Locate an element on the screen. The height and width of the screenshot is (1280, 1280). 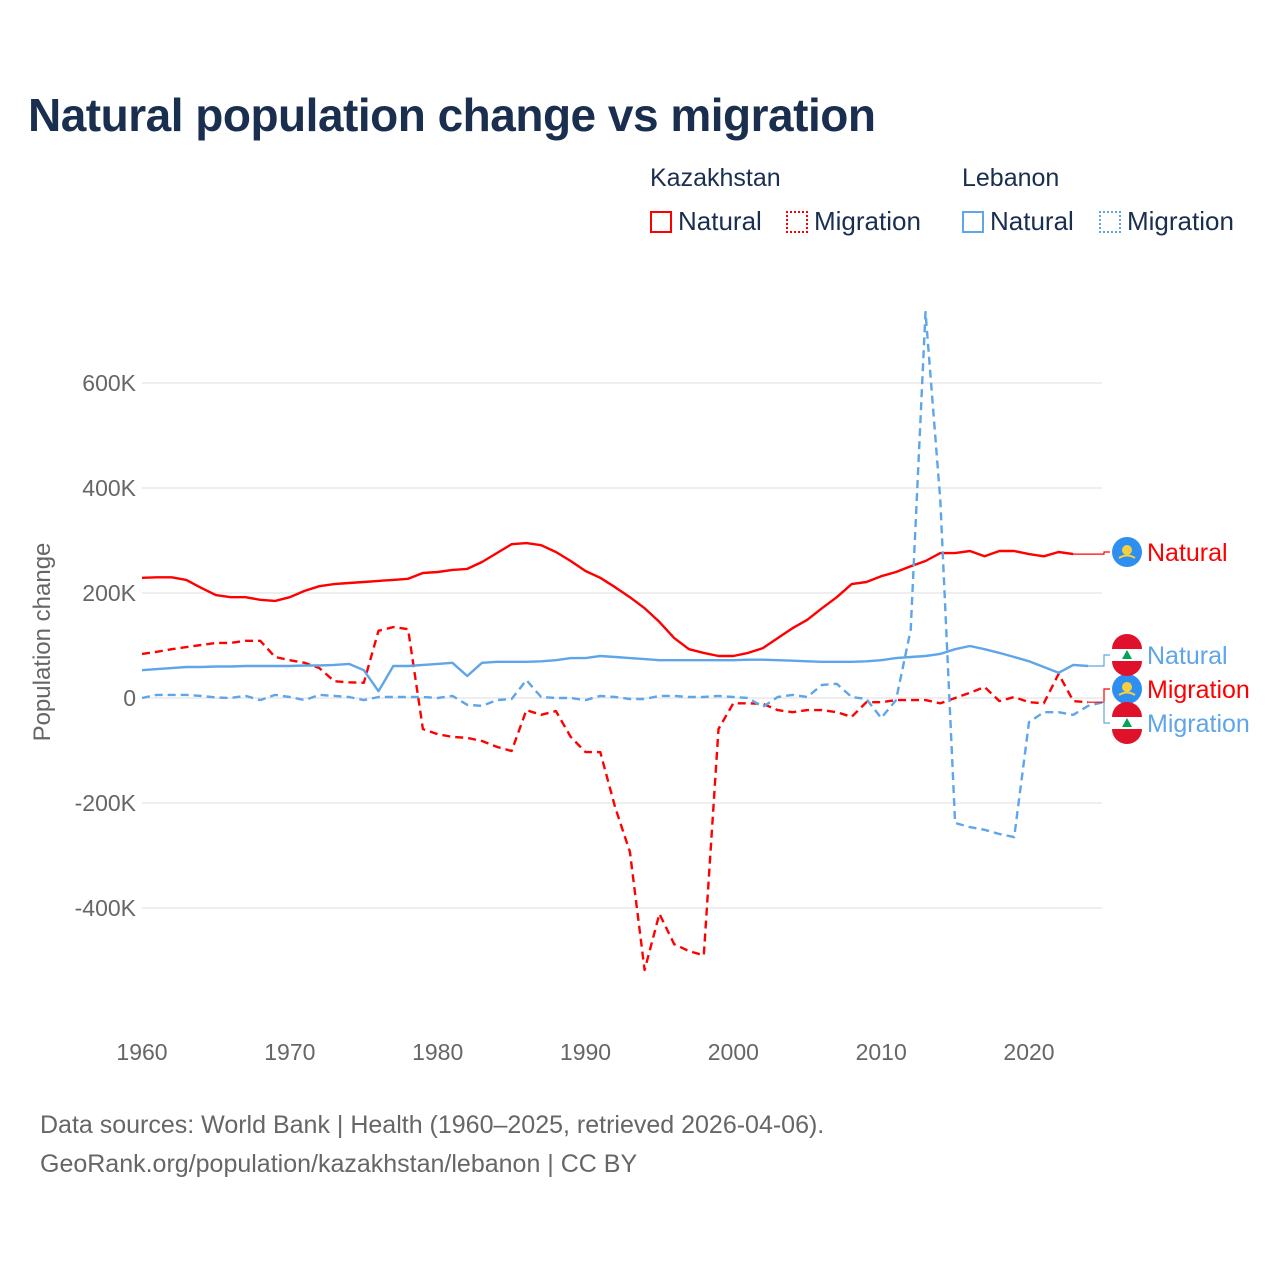
y-axis-label: Population change is located at coordinates (42, 642).